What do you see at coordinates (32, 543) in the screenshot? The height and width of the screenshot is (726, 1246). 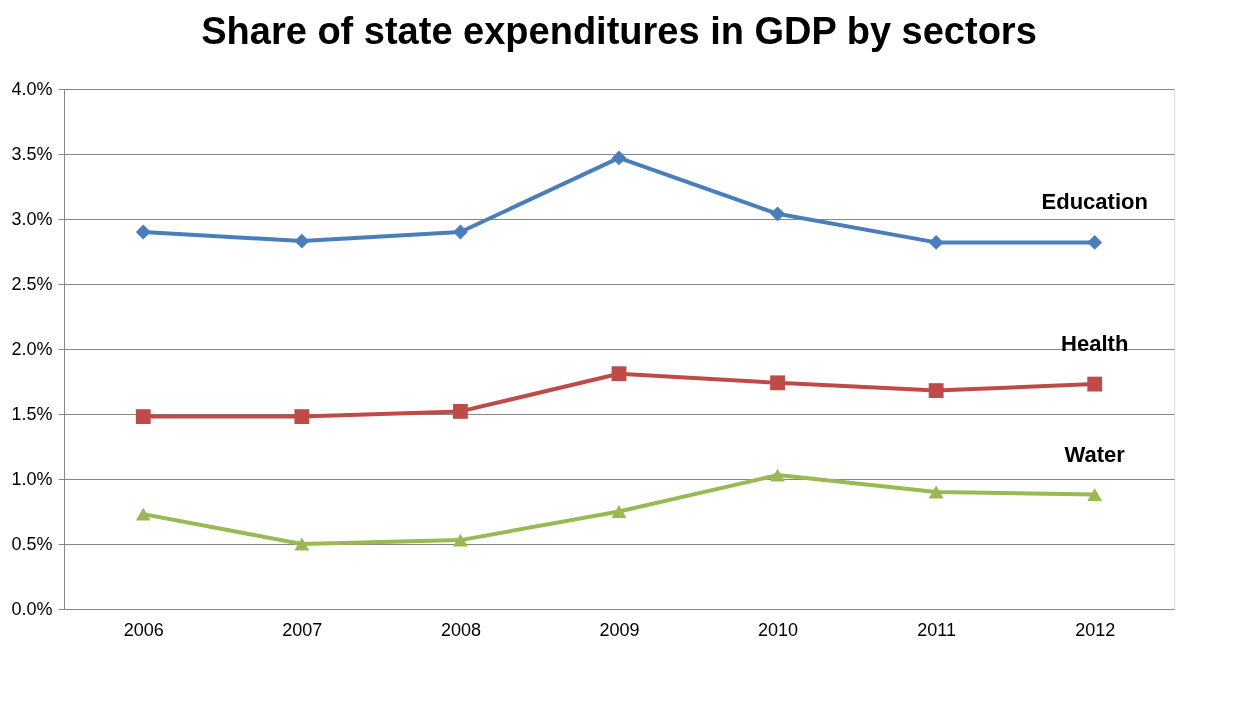 I see `y-tick-label: 0.5%` at bounding box center [32, 543].